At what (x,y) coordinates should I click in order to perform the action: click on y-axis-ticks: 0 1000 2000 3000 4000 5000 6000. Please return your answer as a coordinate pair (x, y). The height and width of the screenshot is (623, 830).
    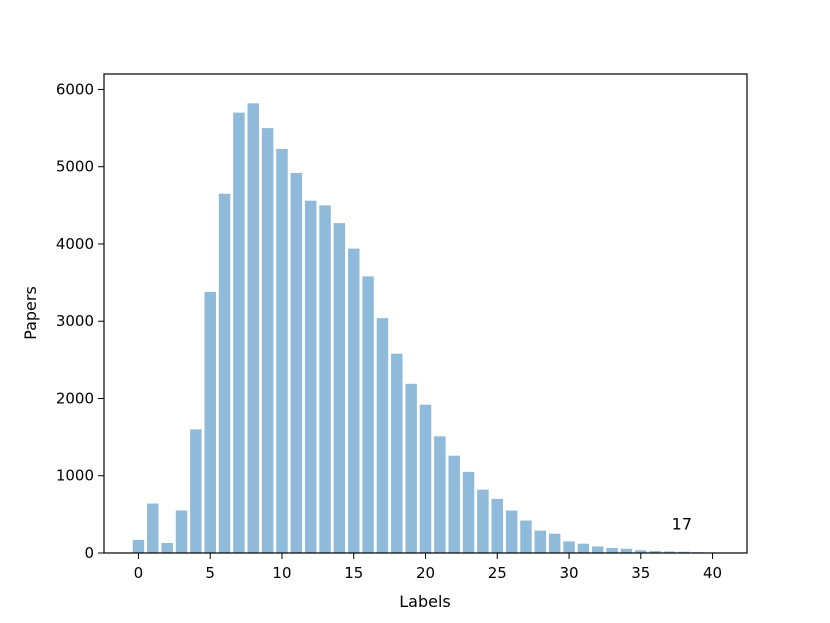
    Looking at the image, I should click on (80, 321).